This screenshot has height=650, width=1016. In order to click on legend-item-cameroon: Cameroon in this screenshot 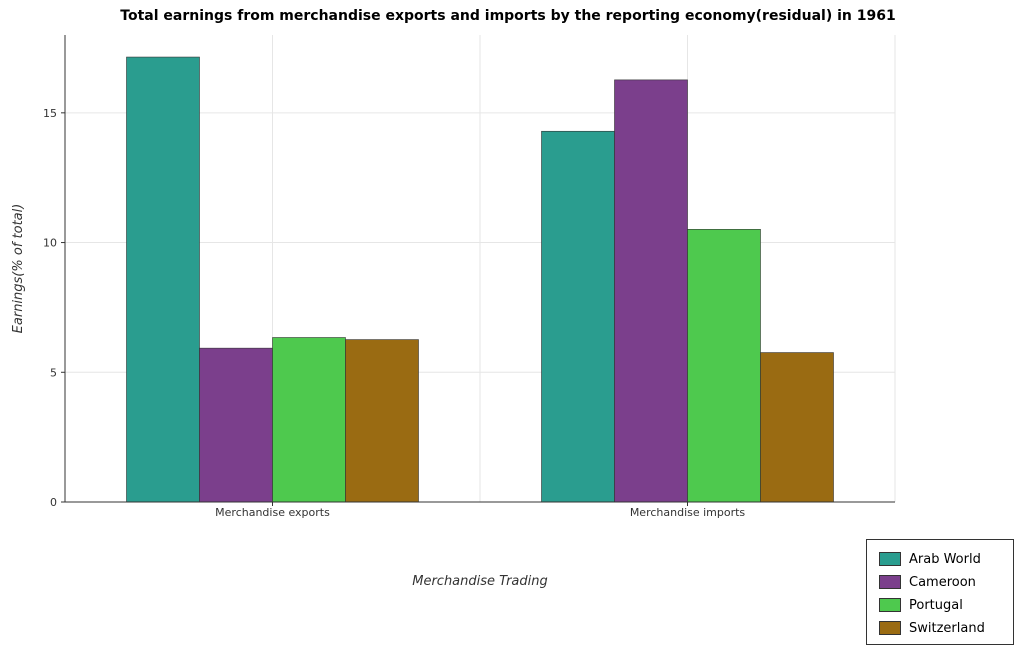, I will do `click(927, 582)`.